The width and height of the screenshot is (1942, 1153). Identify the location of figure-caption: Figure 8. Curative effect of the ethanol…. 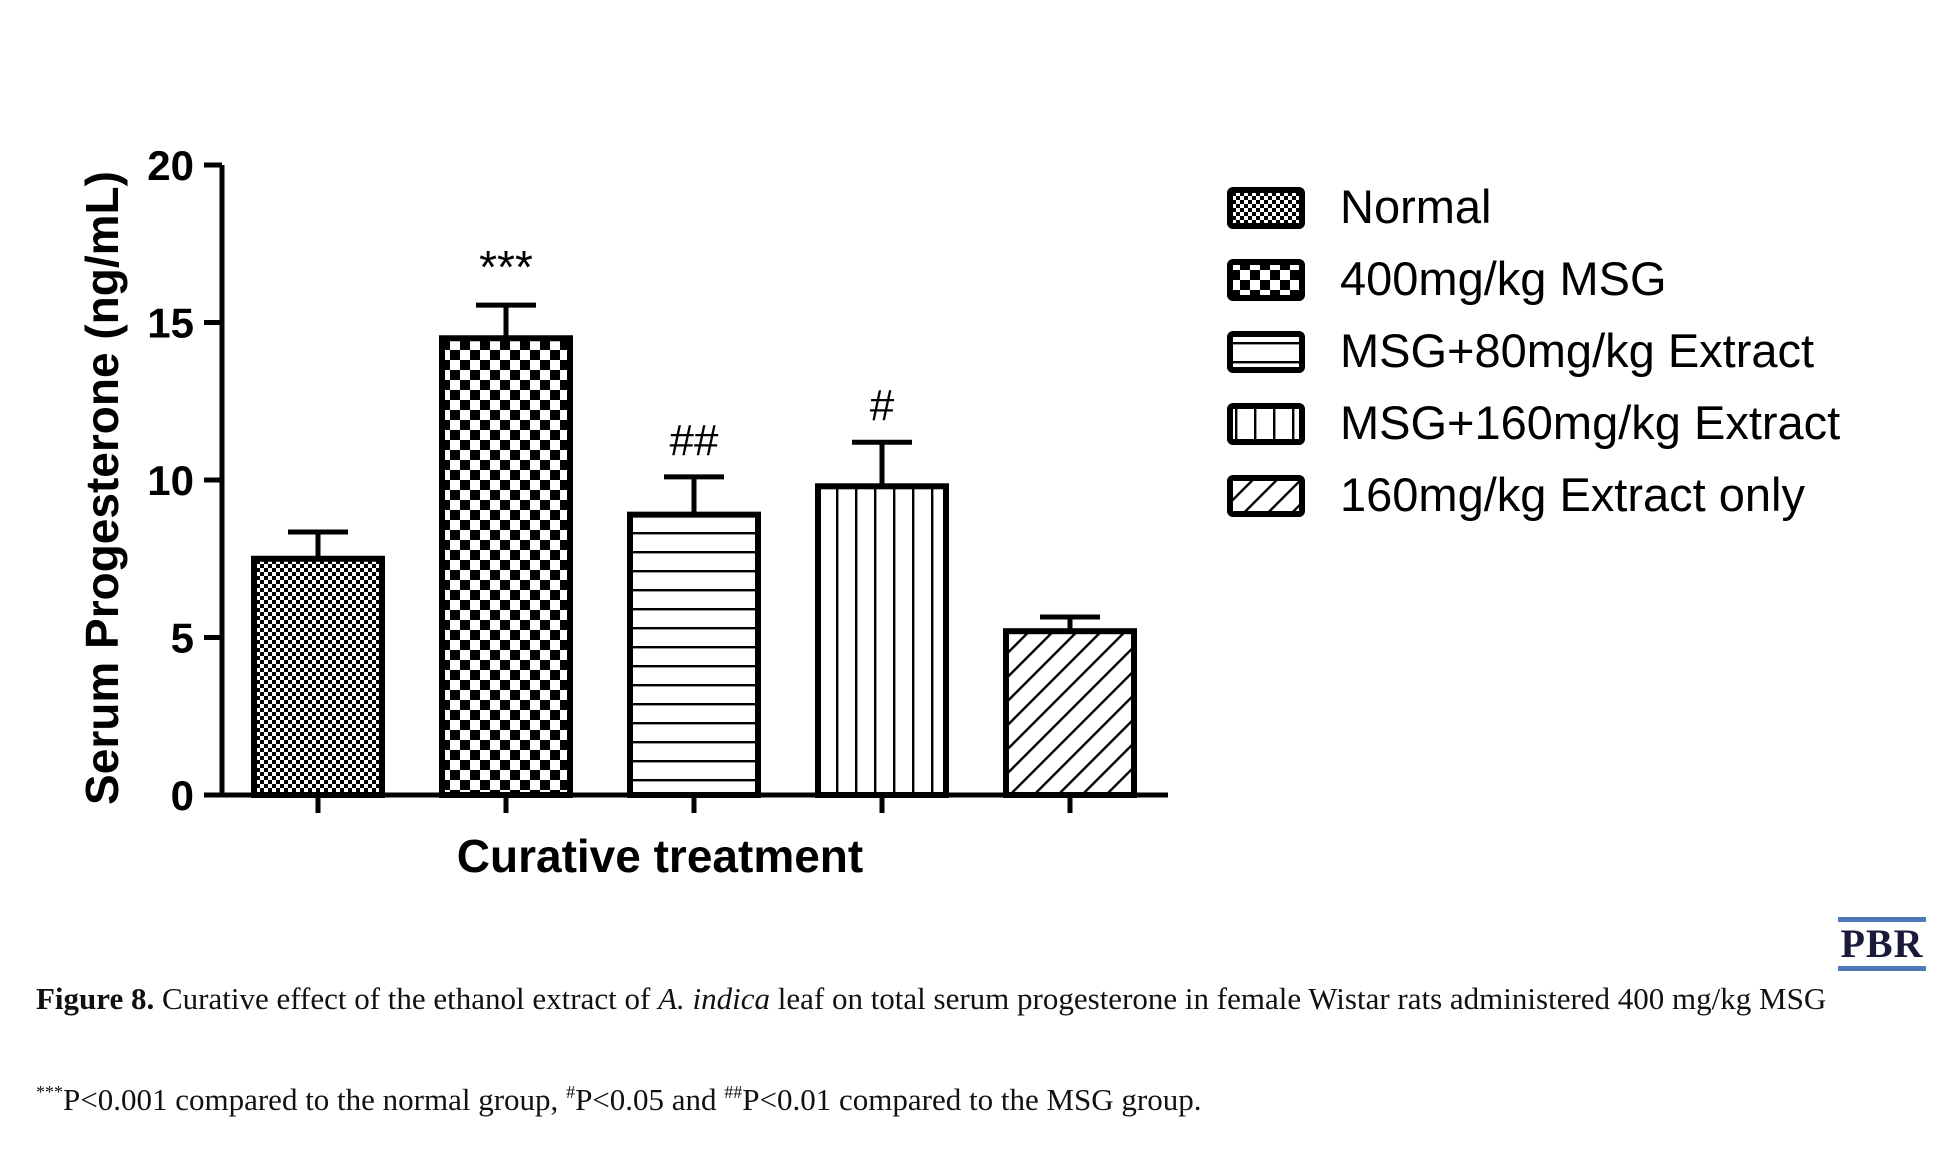
(981, 999).